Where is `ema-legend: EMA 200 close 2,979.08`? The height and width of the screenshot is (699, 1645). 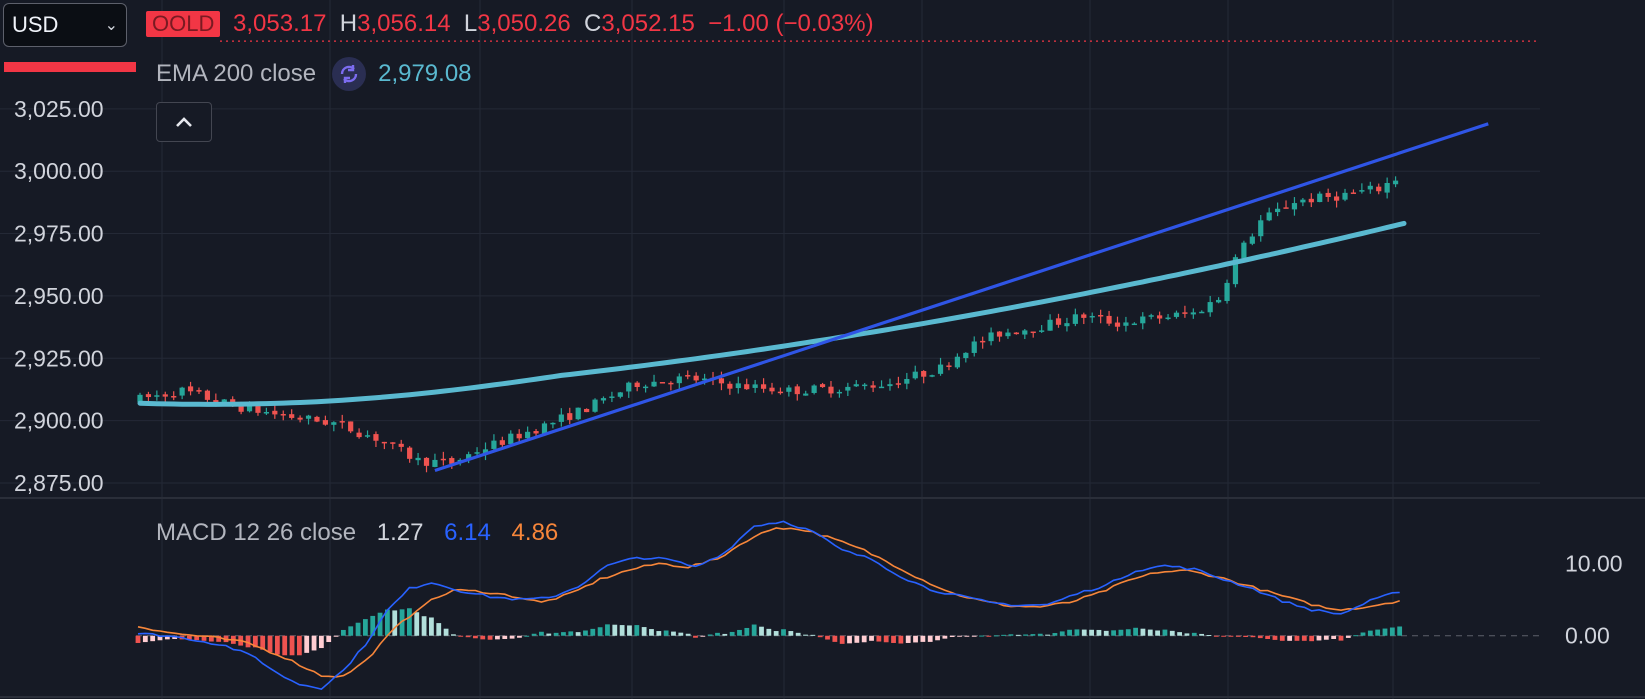 ema-legend: EMA 200 close 2,979.08 is located at coordinates (314, 74).